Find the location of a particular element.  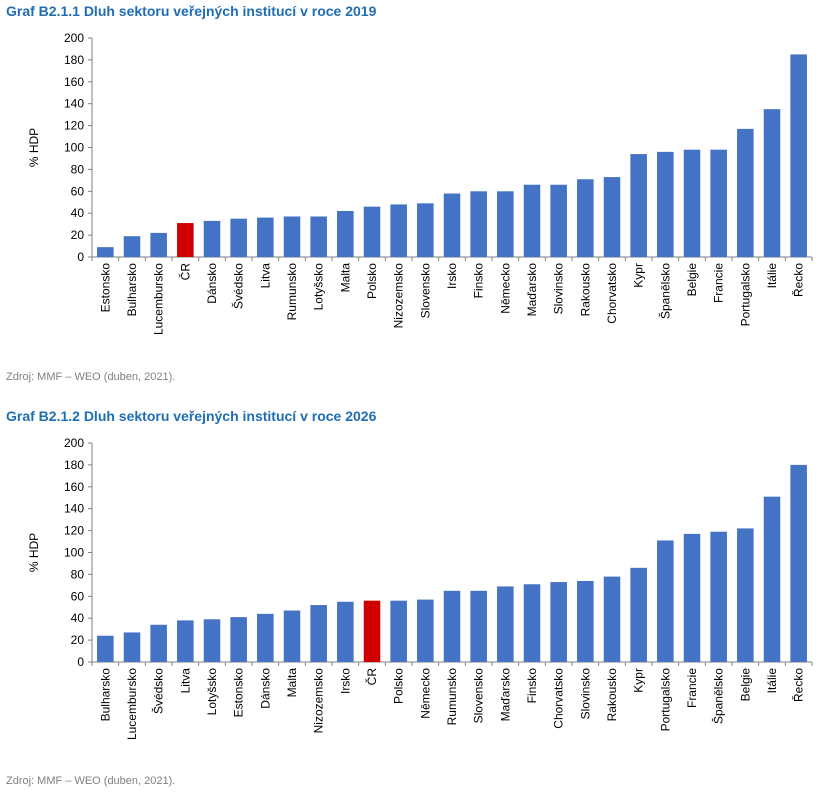

y-tick-label: 40 is located at coordinates (78, 213).